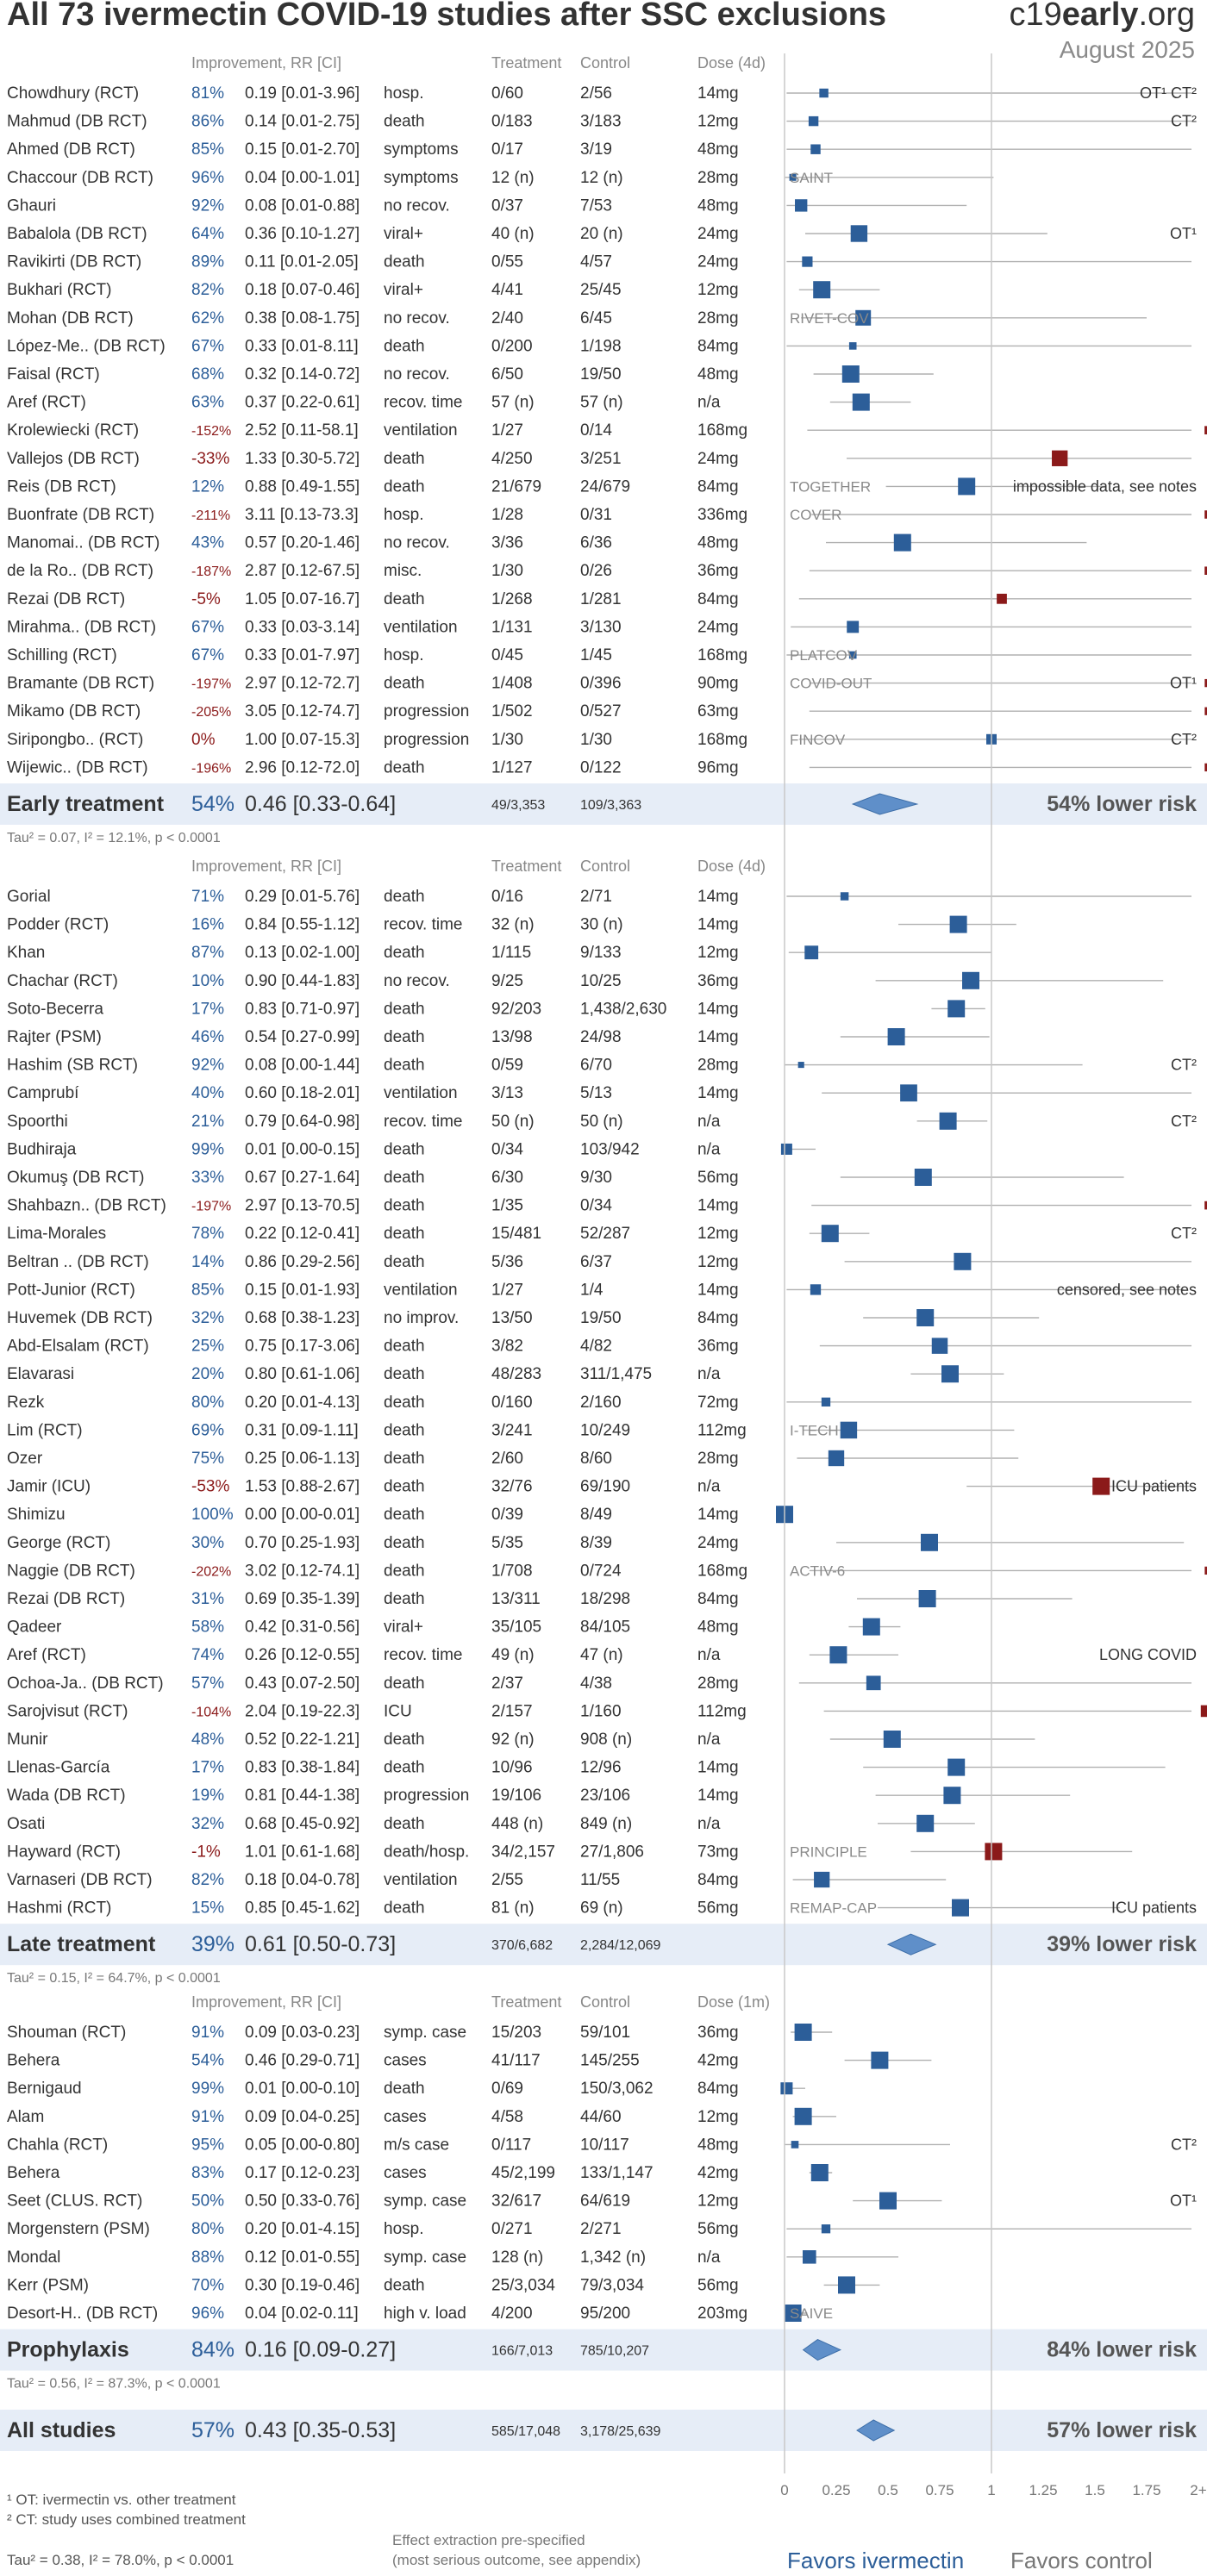 The height and width of the screenshot is (2576, 1207). Describe the element at coordinates (512, 1571) in the screenshot. I see `study-treatment: 1/708` at that location.